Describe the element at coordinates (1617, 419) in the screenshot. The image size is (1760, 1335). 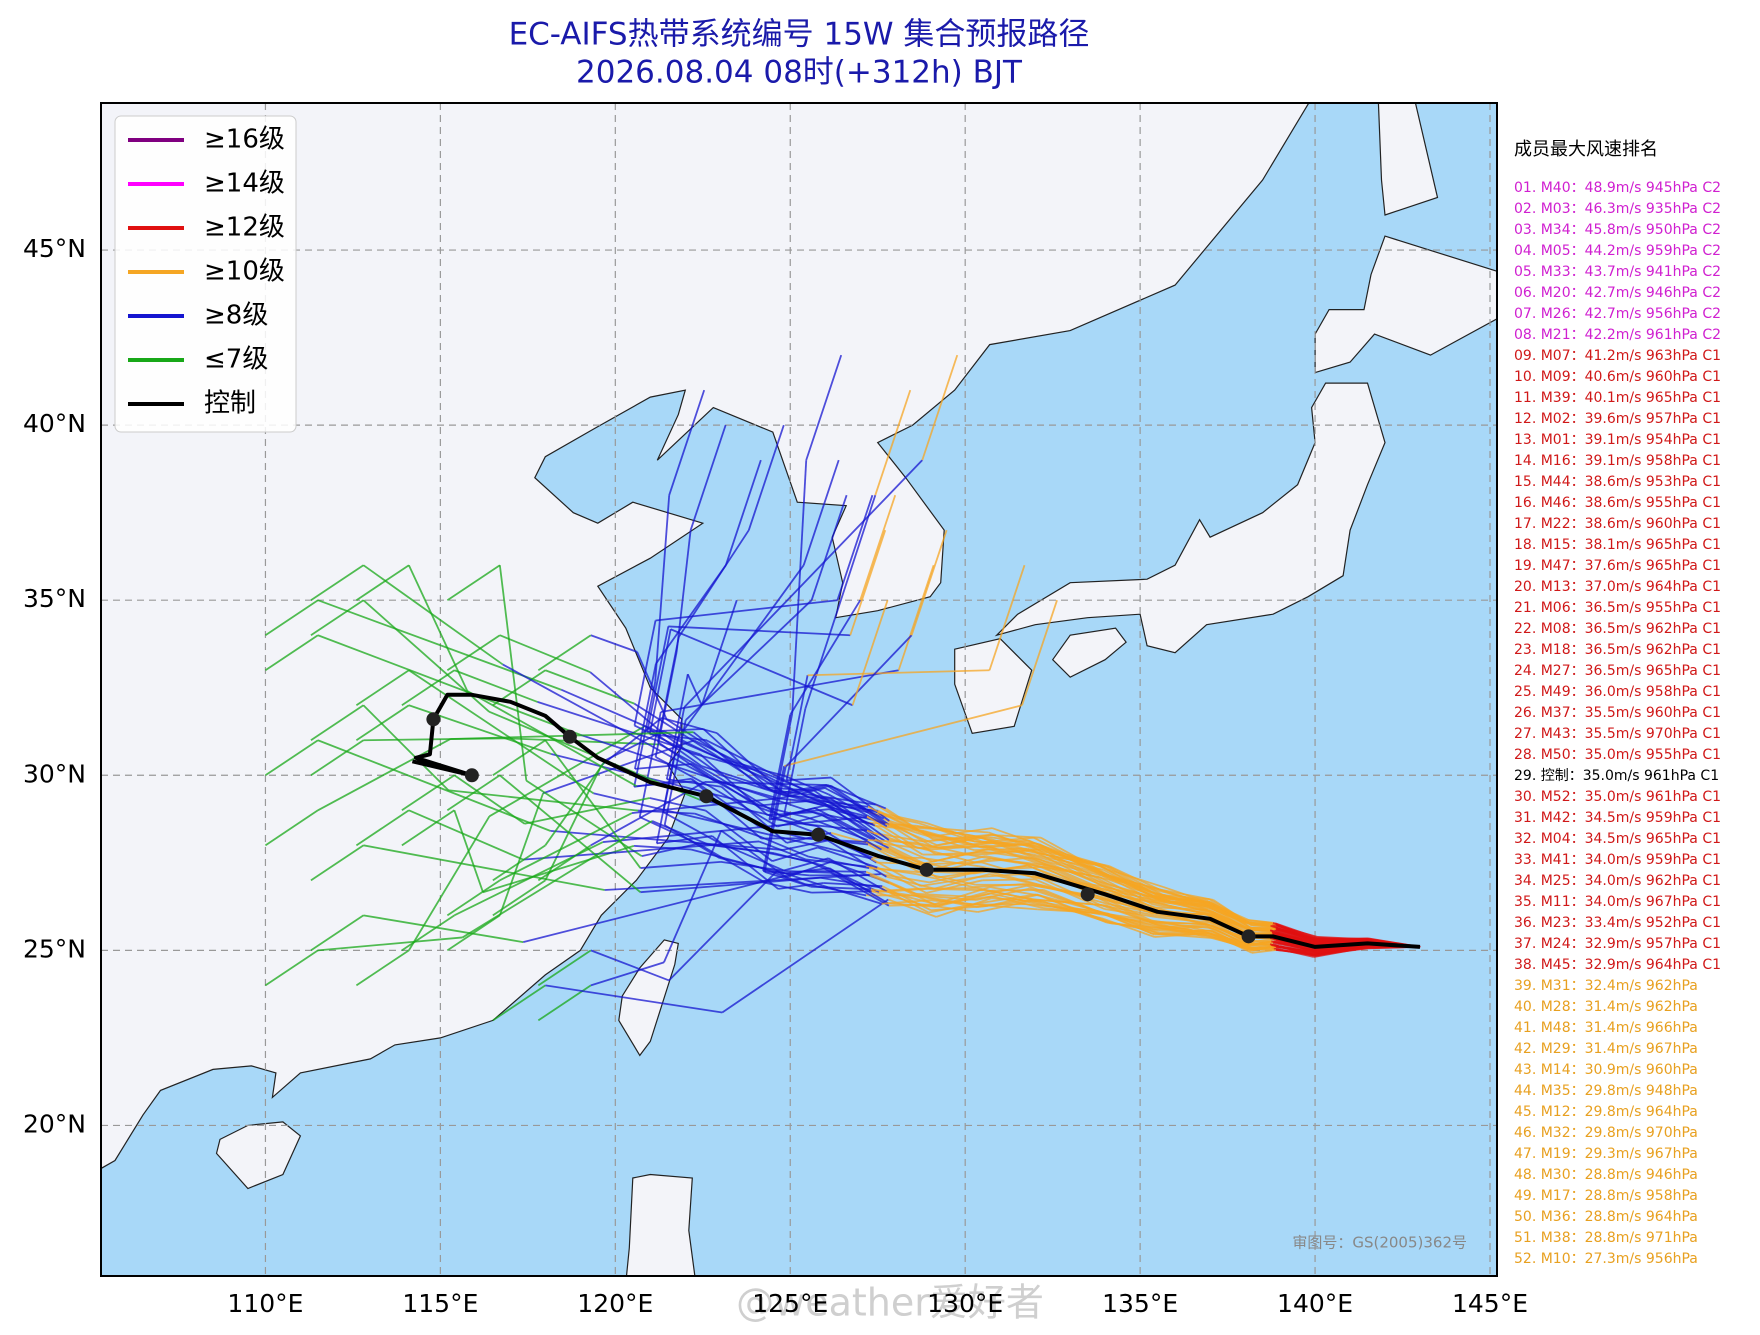
I see `ranking-item: 12. M02：39.6m/s 957hPa C1` at that location.